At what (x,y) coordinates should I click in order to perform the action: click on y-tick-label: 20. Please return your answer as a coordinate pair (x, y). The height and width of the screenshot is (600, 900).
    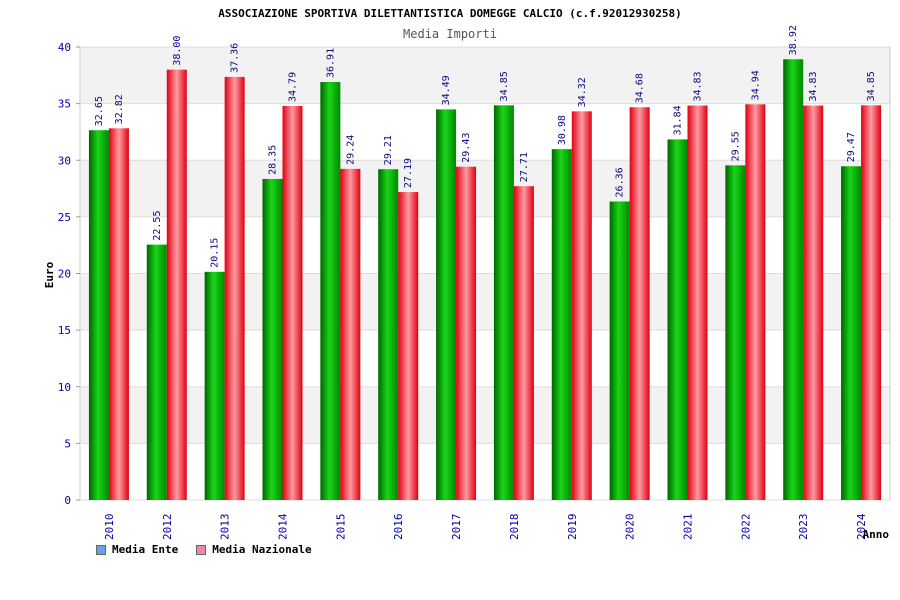
    Looking at the image, I should click on (64, 274).